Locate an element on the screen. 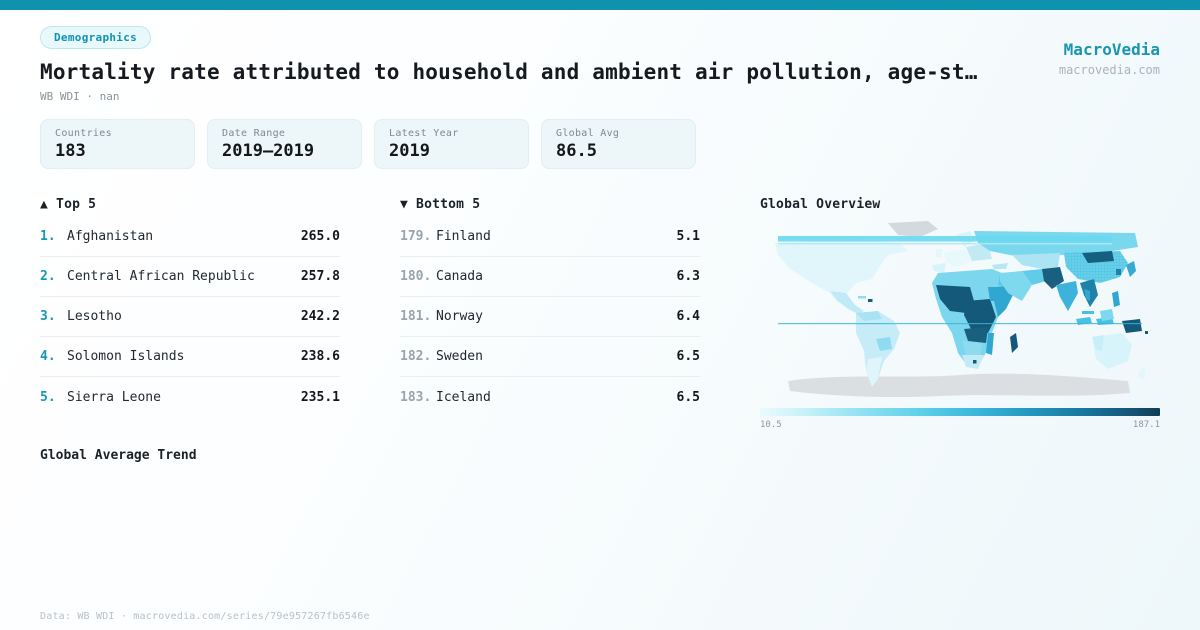 The image size is (1200, 630). list-item: 2. Central African Republic 257.8 is located at coordinates (190, 277).